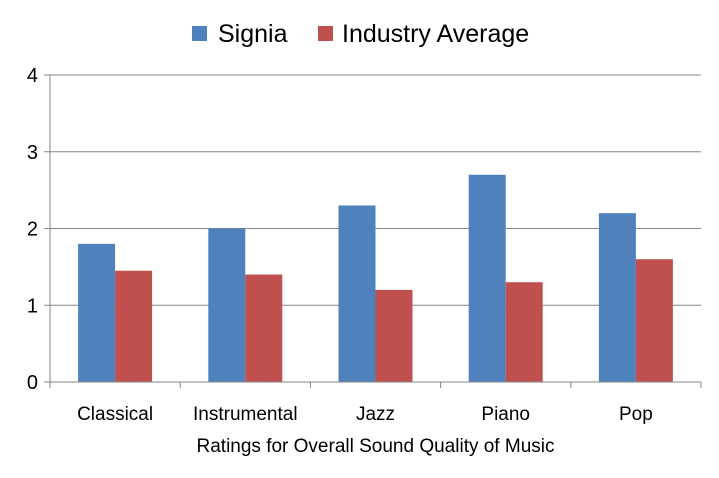 The image size is (719, 478). I want to click on legend-swatch-industry-average, so click(325, 33).